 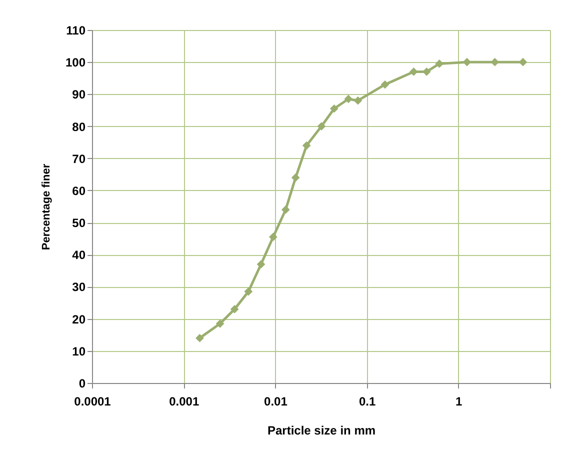 What do you see at coordinates (79, 223) in the screenshot?
I see `y-tick-label: 50` at bounding box center [79, 223].